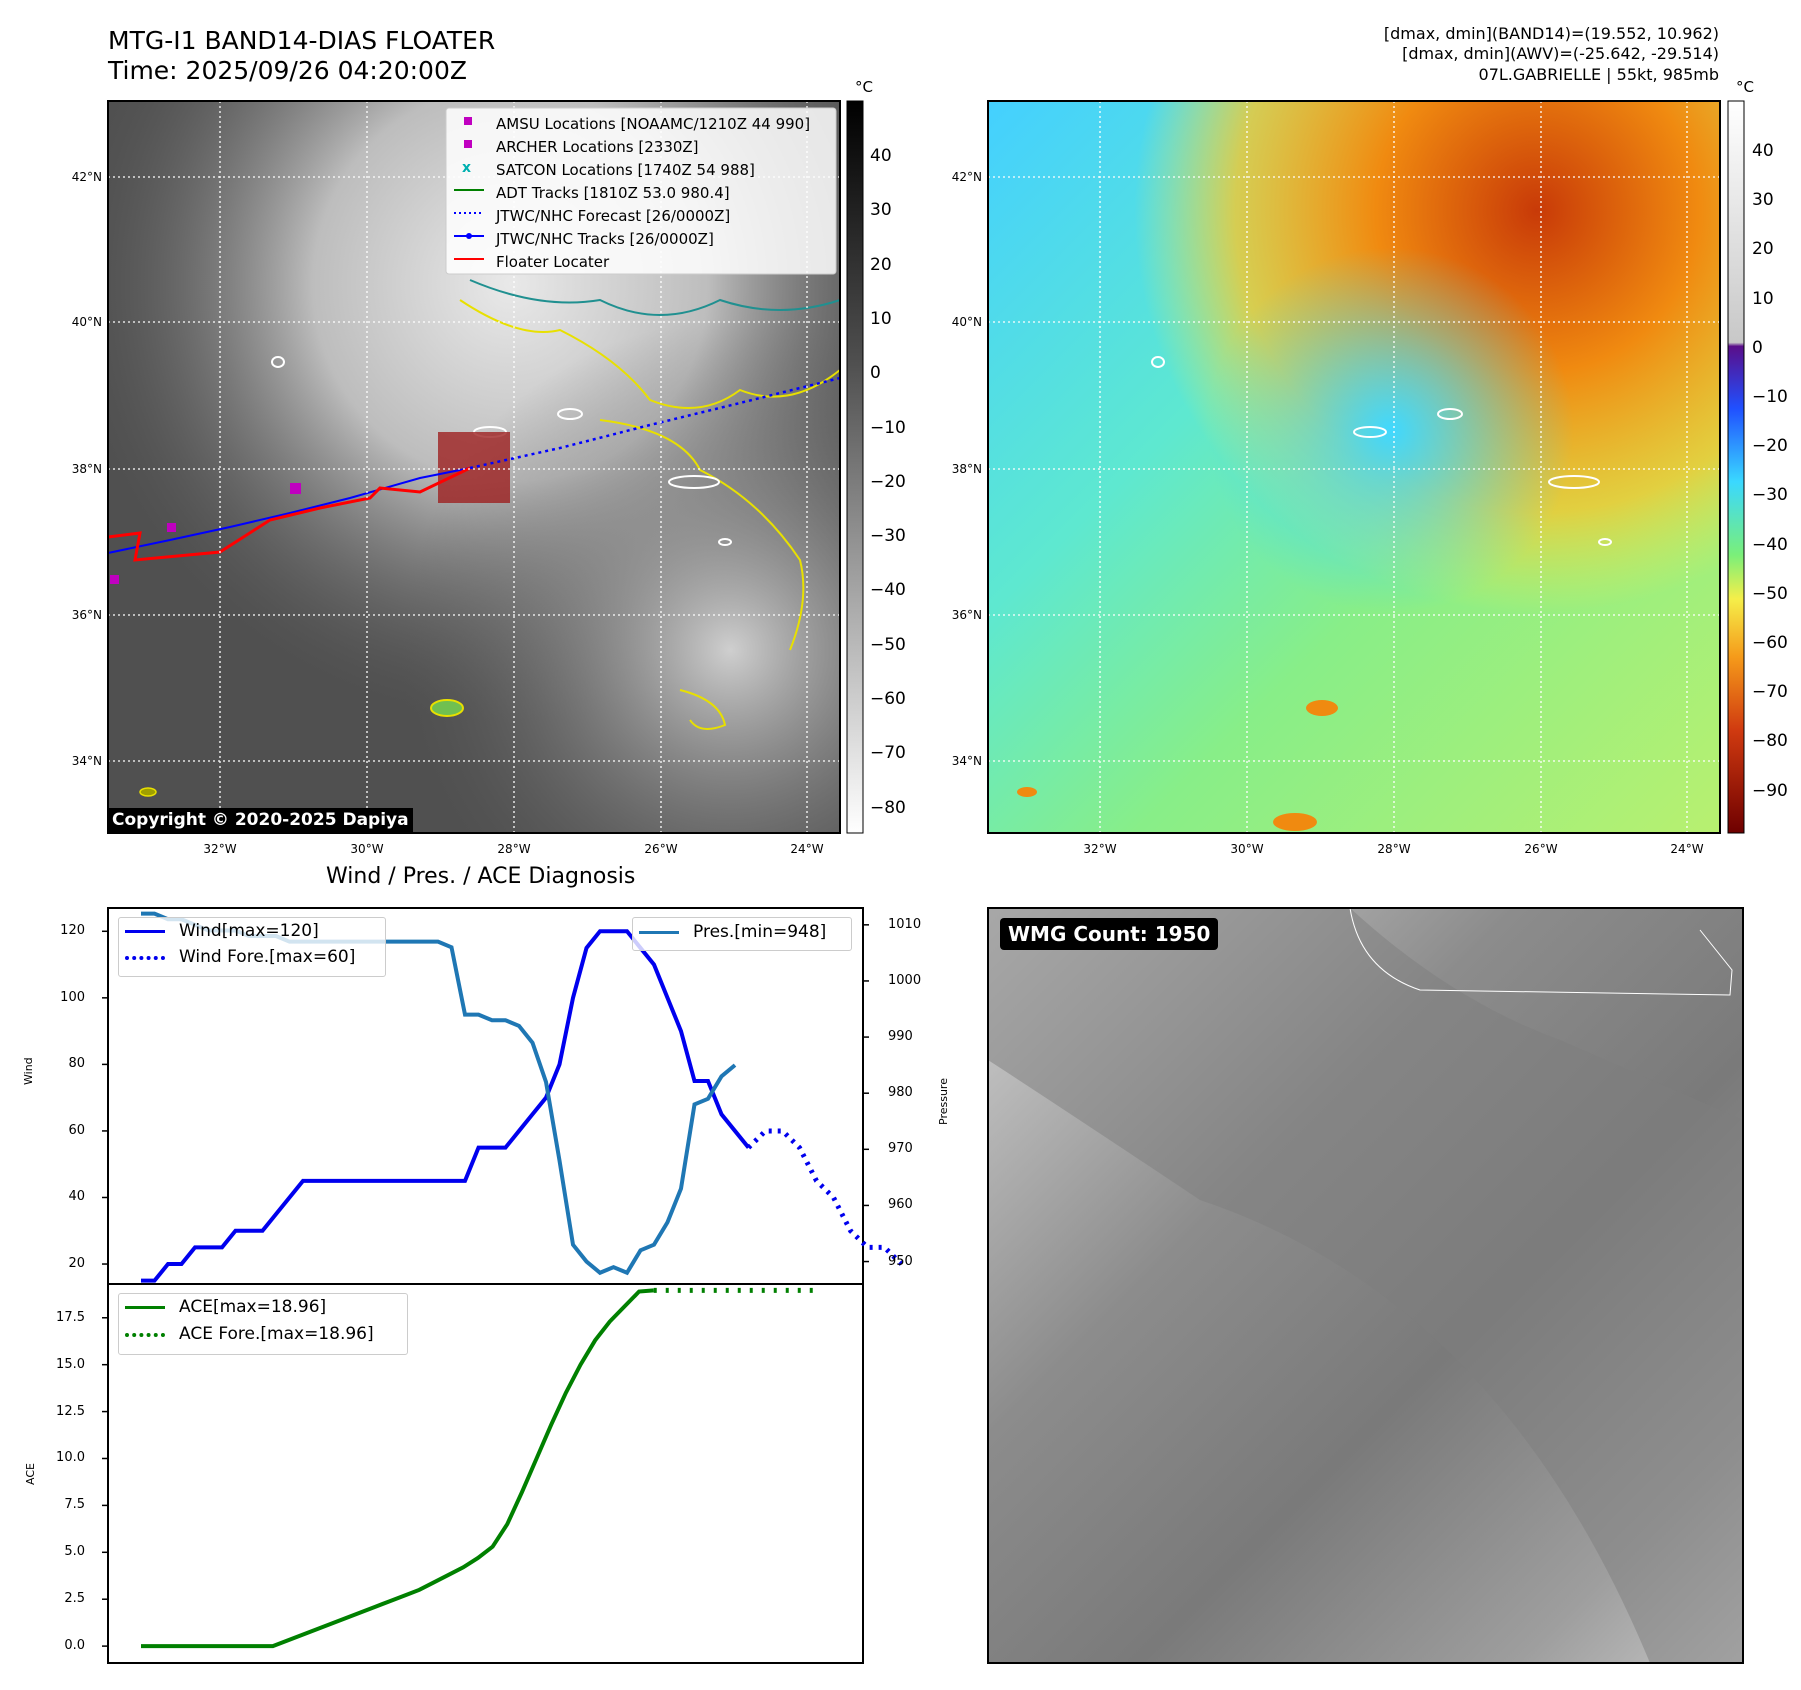  I want to click on wind-tick: 40, so click(76, 1197).